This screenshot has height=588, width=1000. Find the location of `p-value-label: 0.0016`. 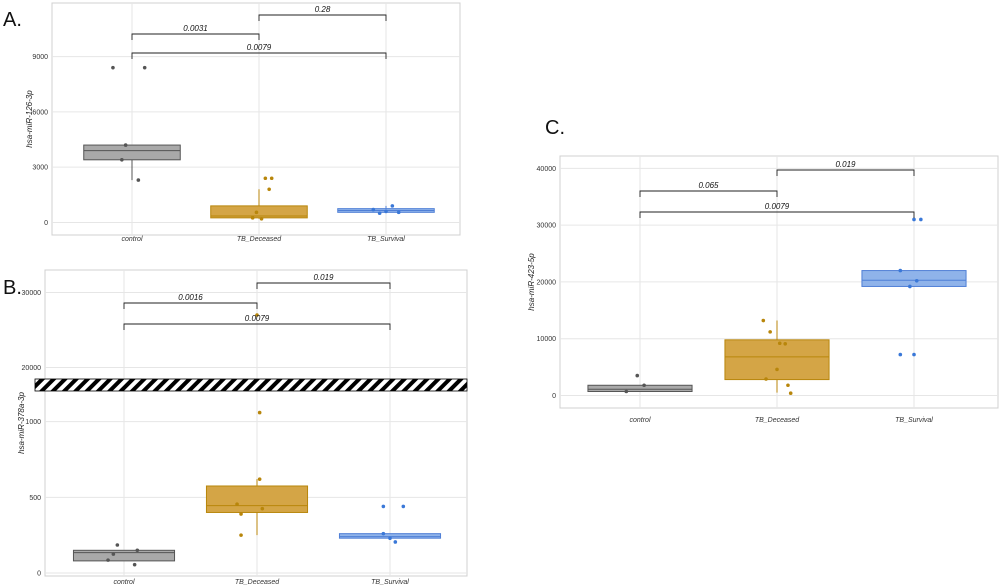

p-value-label: 0.0016 is located at coordinates (190, 297).